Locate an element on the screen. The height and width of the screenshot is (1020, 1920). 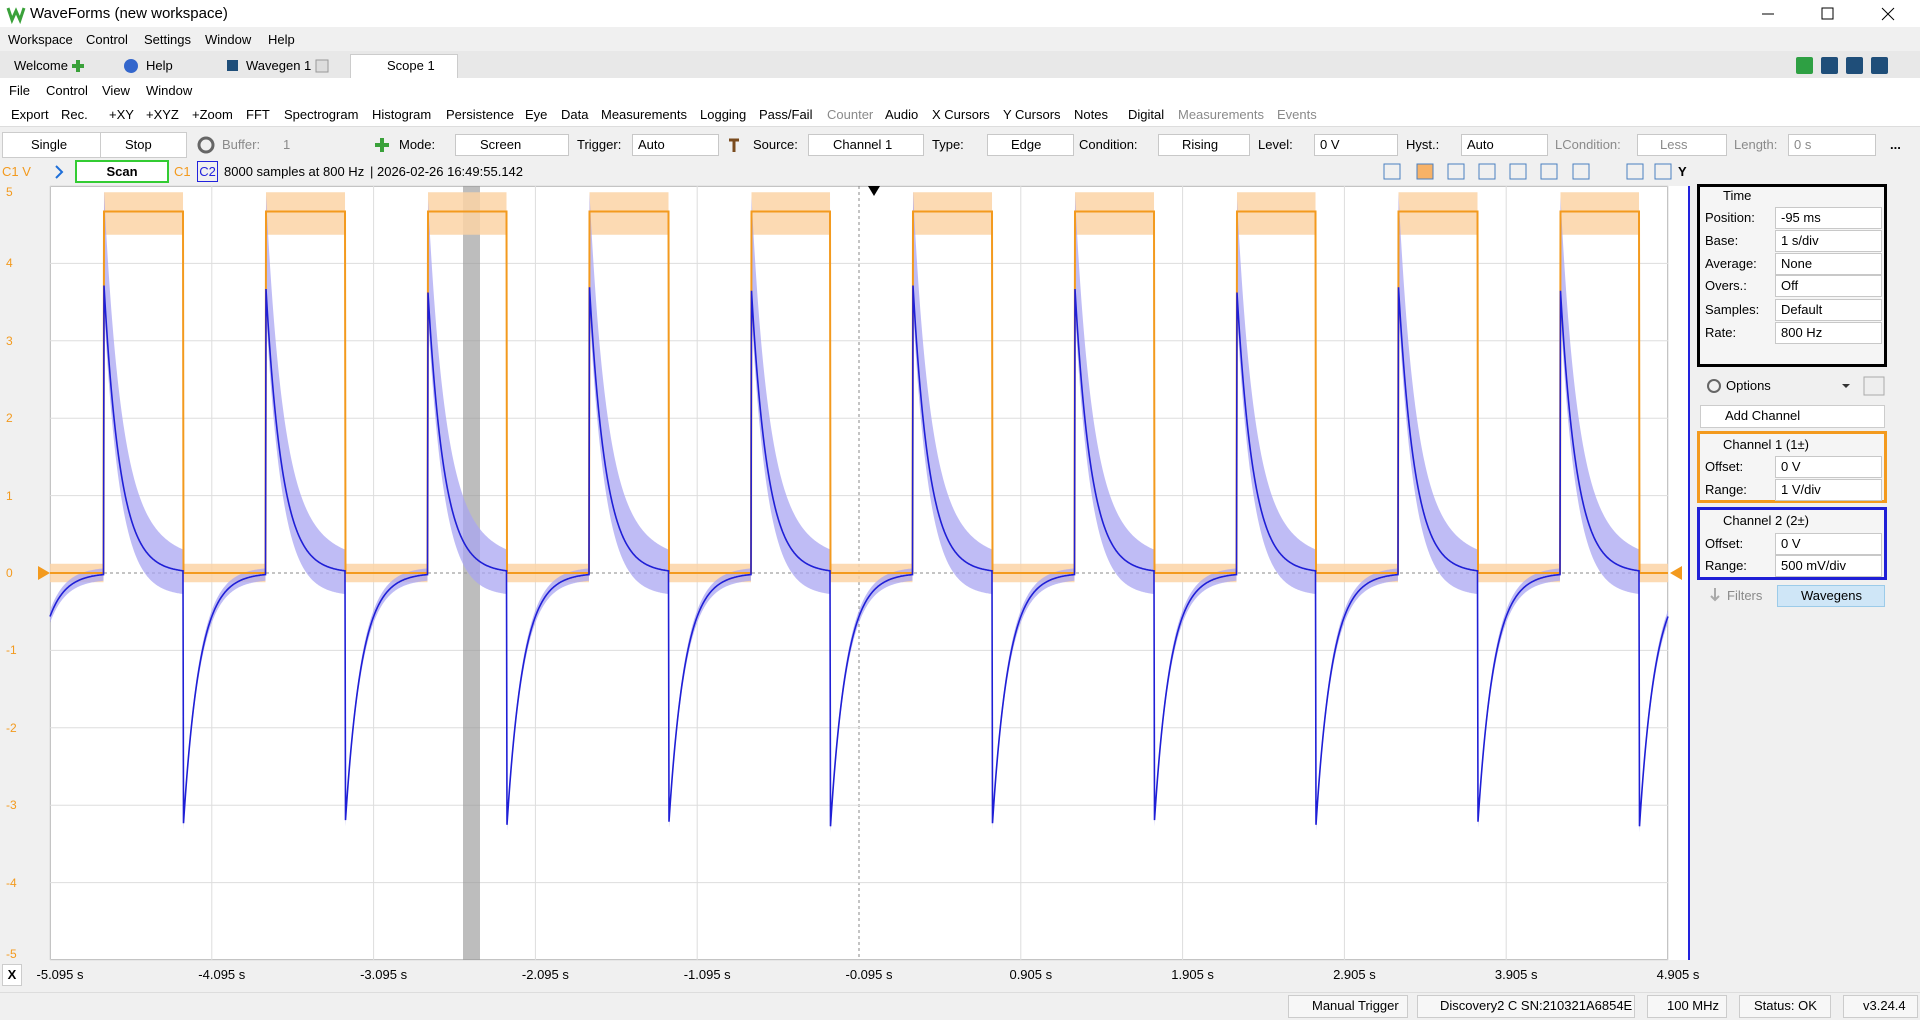
menu-item: File is located at coordinates (19, 90).